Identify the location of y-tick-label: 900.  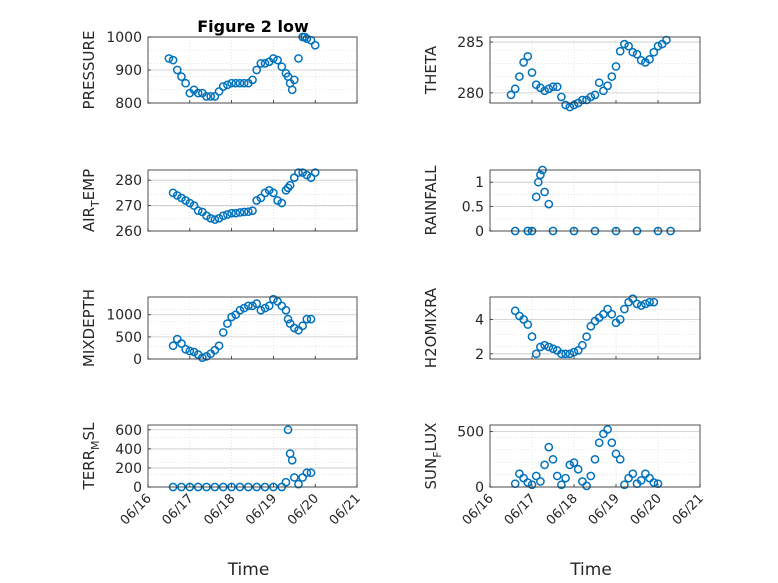
(128, 71).